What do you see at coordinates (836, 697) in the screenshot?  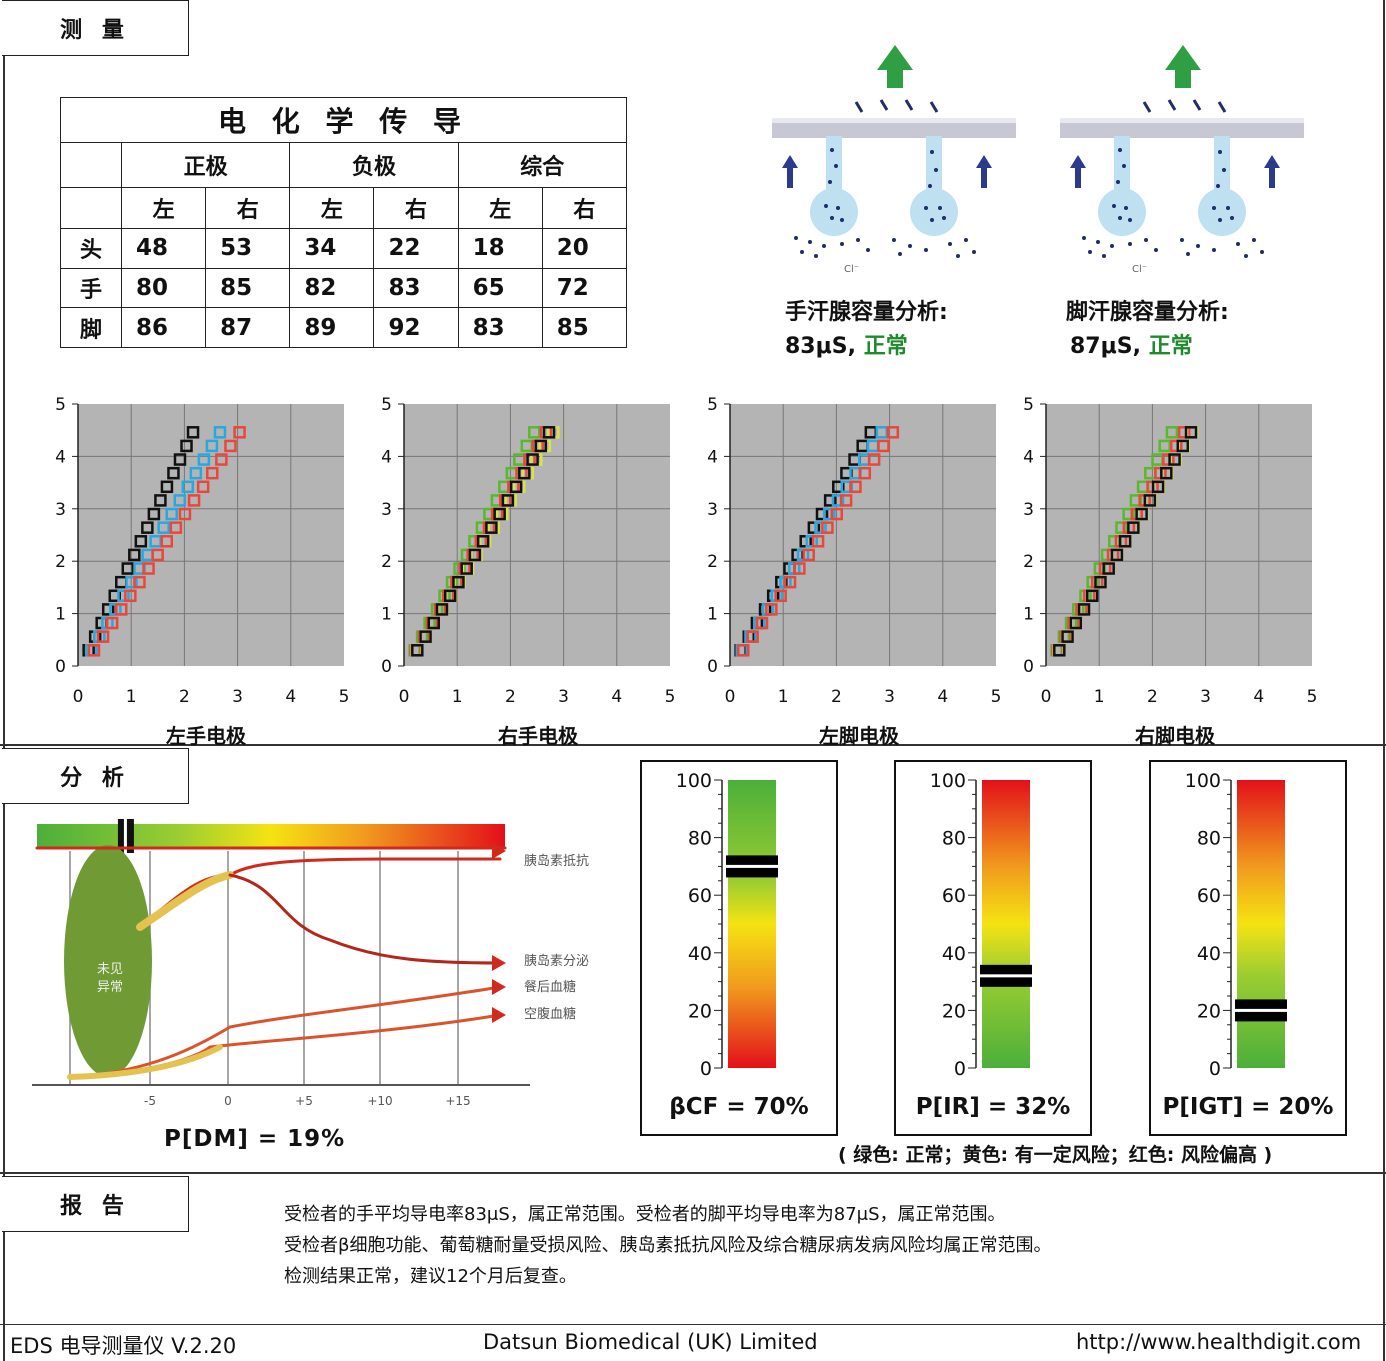 I see `x-tick-label: 2` at bounding box center [836, 697].